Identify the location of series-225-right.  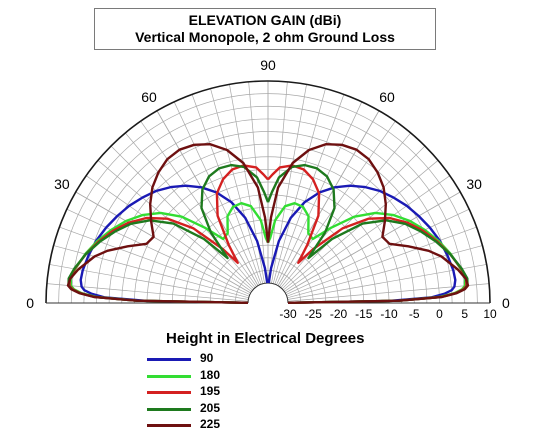
(368, 223).